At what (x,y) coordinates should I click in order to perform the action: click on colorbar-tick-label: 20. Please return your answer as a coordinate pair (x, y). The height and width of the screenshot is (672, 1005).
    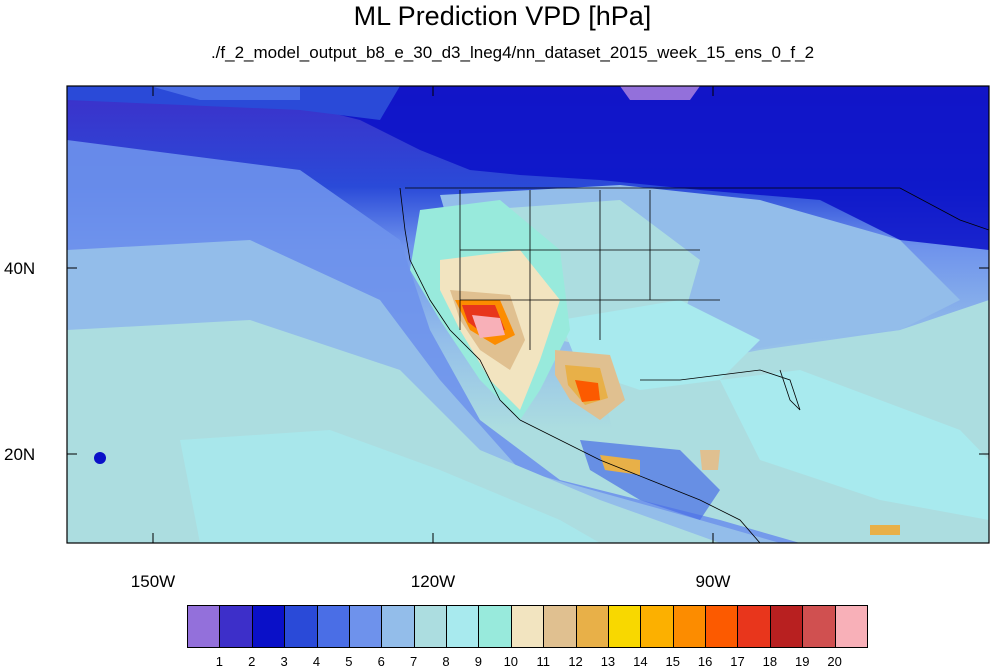
    Looking at the image, I should click on (834, 661).